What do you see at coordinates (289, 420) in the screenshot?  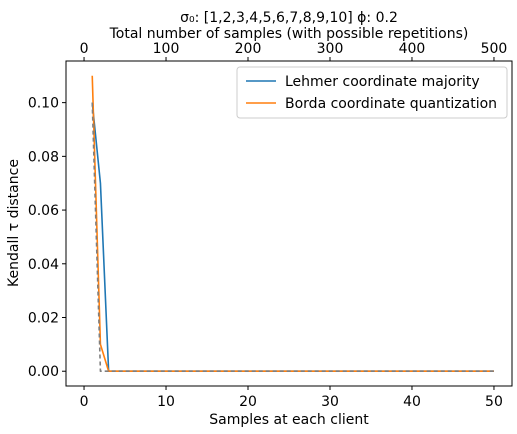 I see `x-axis-label: Samples at each client` at bounding box center [289, 420].